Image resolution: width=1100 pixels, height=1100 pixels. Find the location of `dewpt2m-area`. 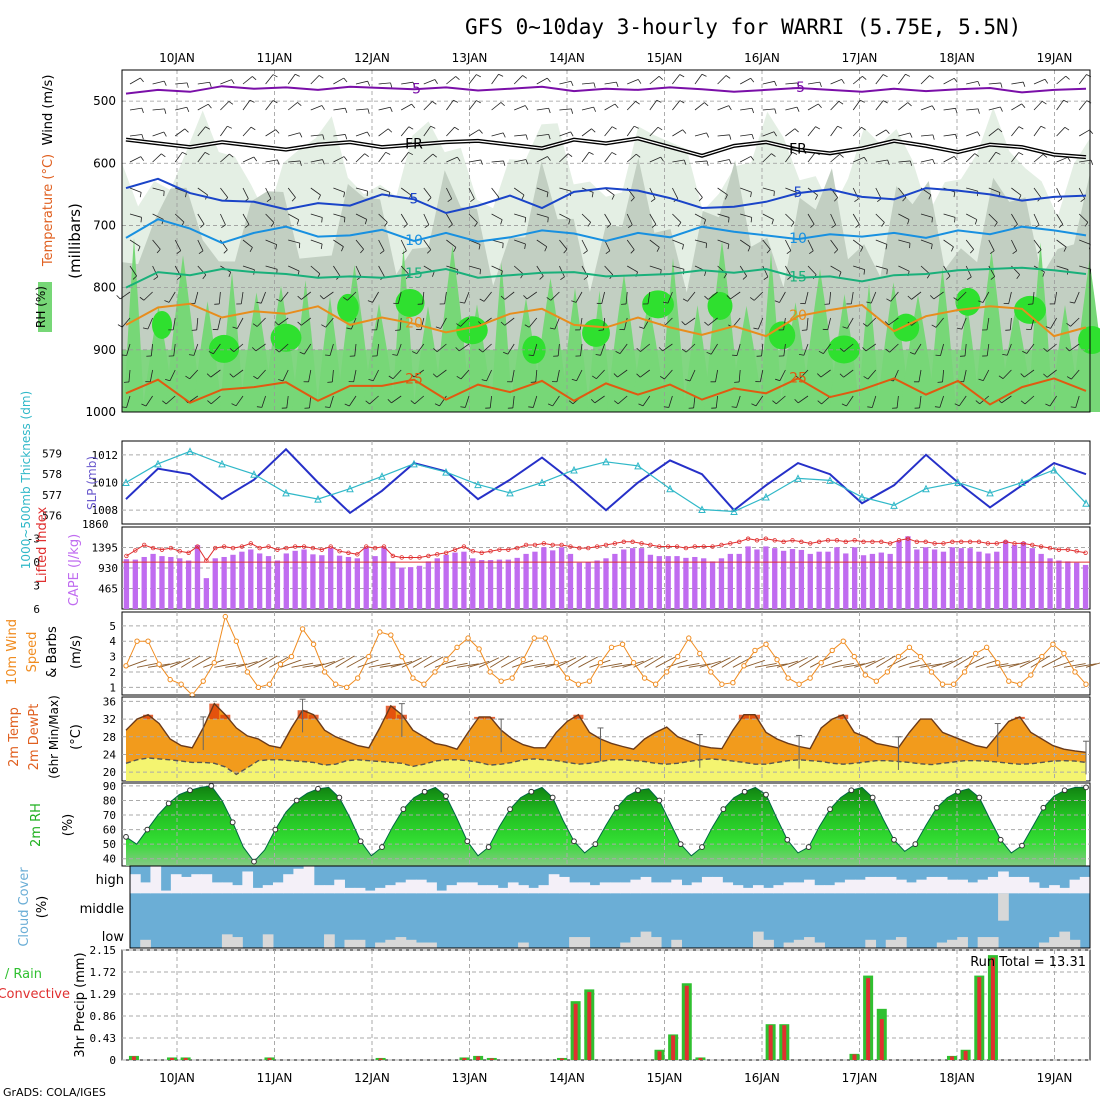

dewpt2m-area is located at coordinates (606, 769).